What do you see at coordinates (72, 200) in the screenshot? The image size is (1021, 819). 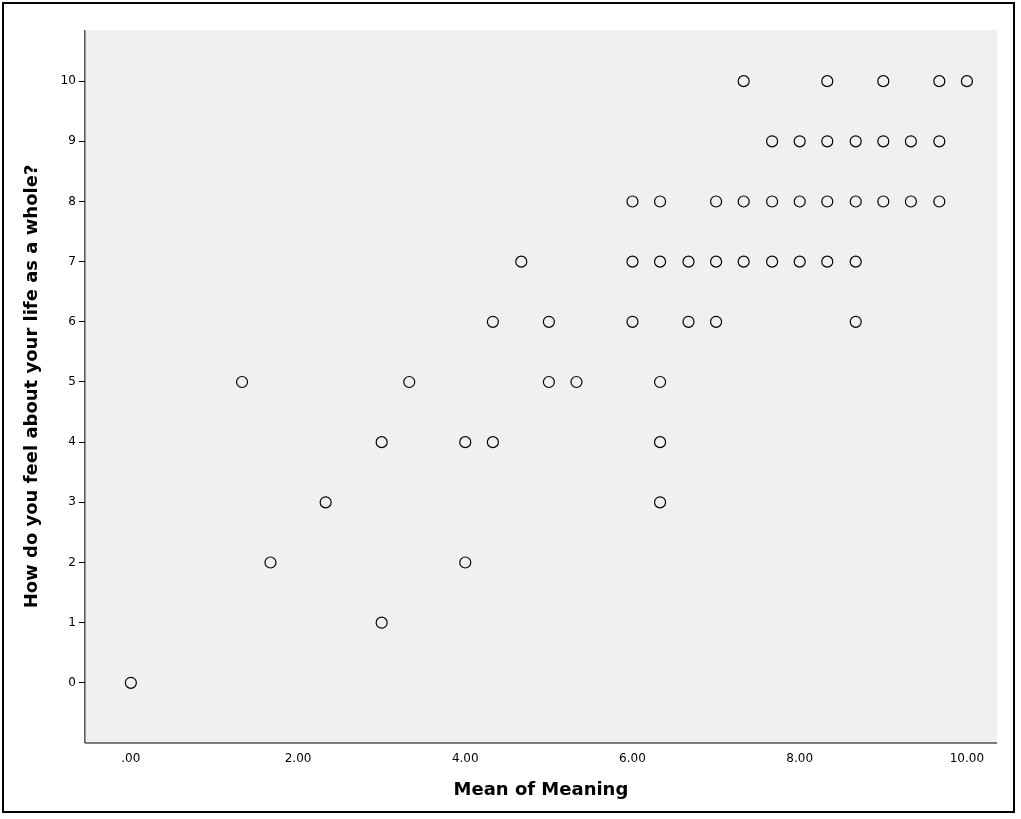 I see `y-tick-label: 8` at bounding box center [72, 200].